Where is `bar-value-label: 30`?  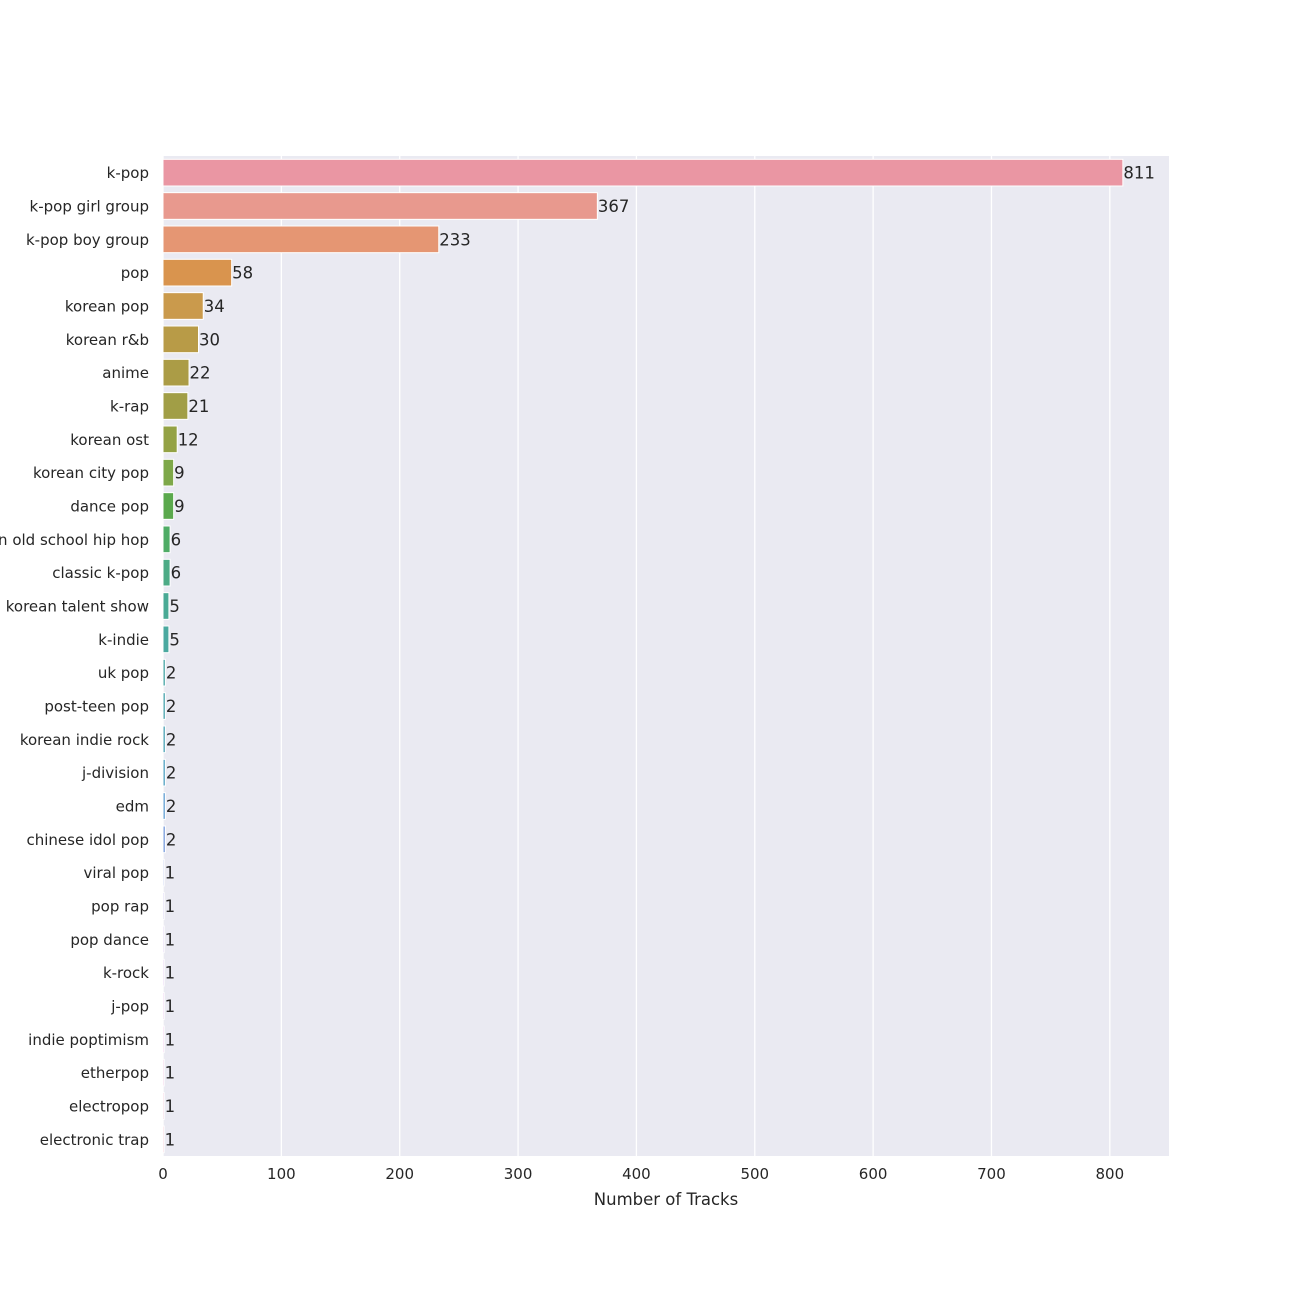
bar-value-label: 30 is located at coordinates (209, 339).